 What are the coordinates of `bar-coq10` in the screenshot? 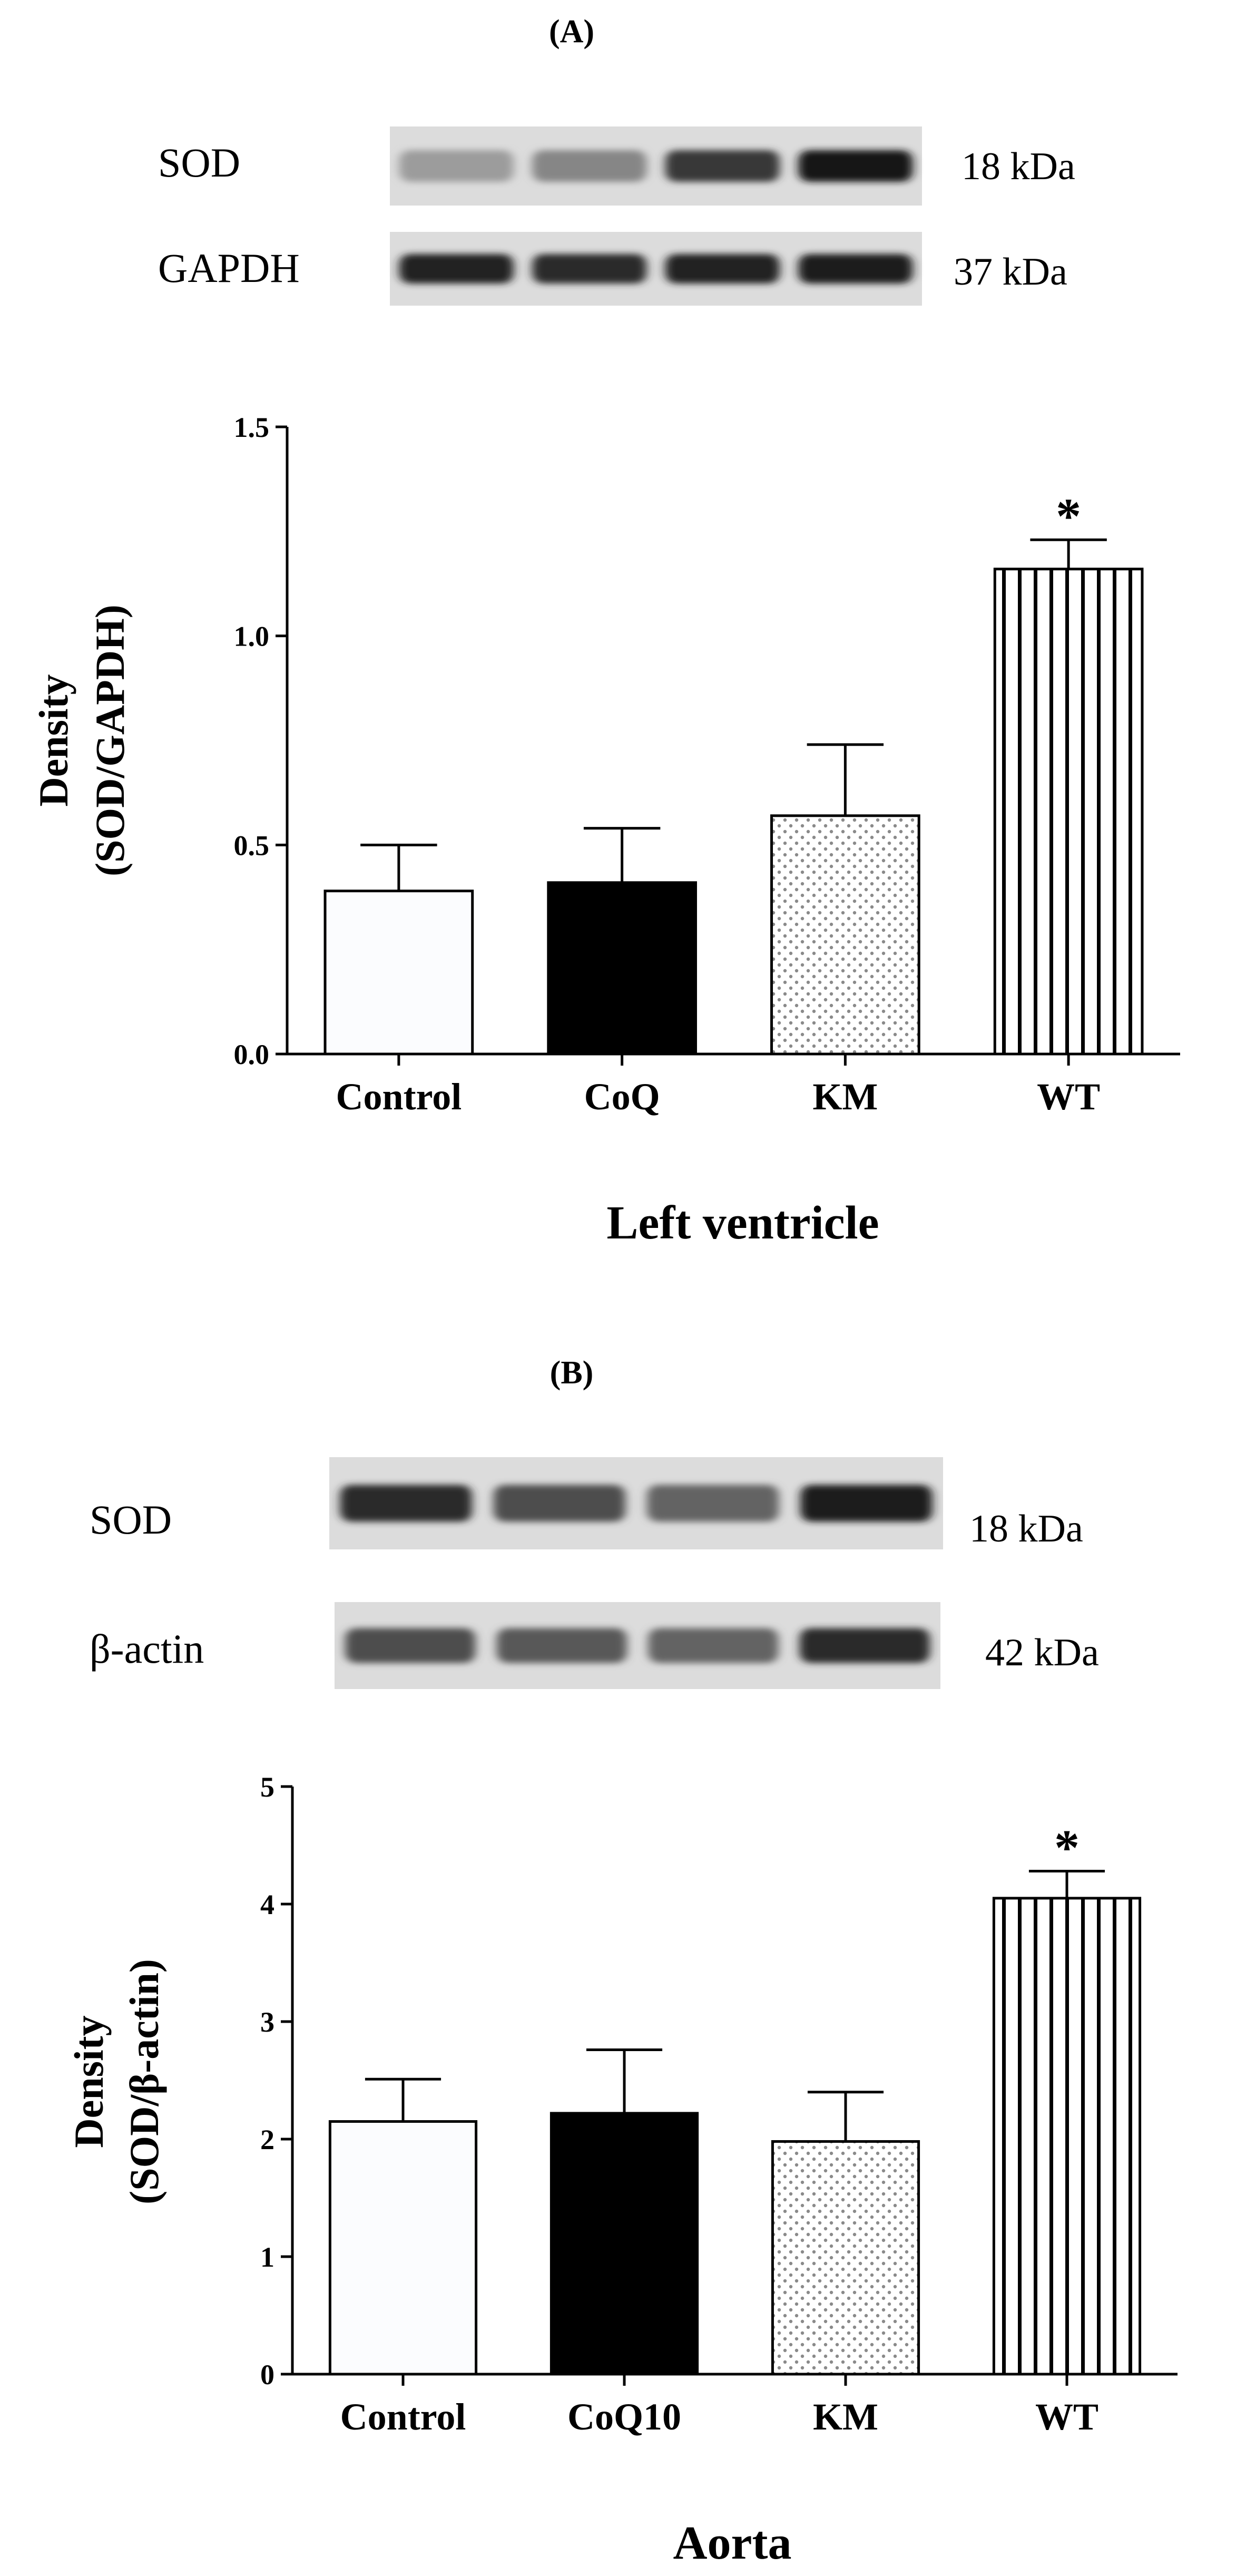 It's located at (624, 2244).